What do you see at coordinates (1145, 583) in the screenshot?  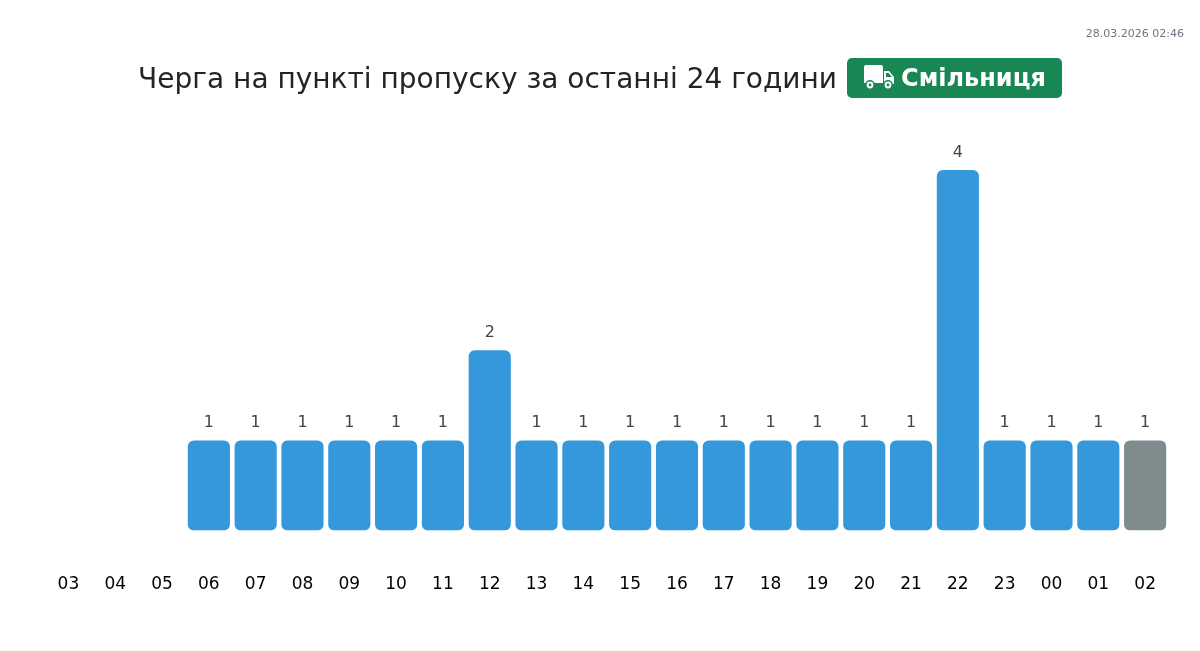 I see `x-tick-label: 02` at bounding box center [1145, 583].